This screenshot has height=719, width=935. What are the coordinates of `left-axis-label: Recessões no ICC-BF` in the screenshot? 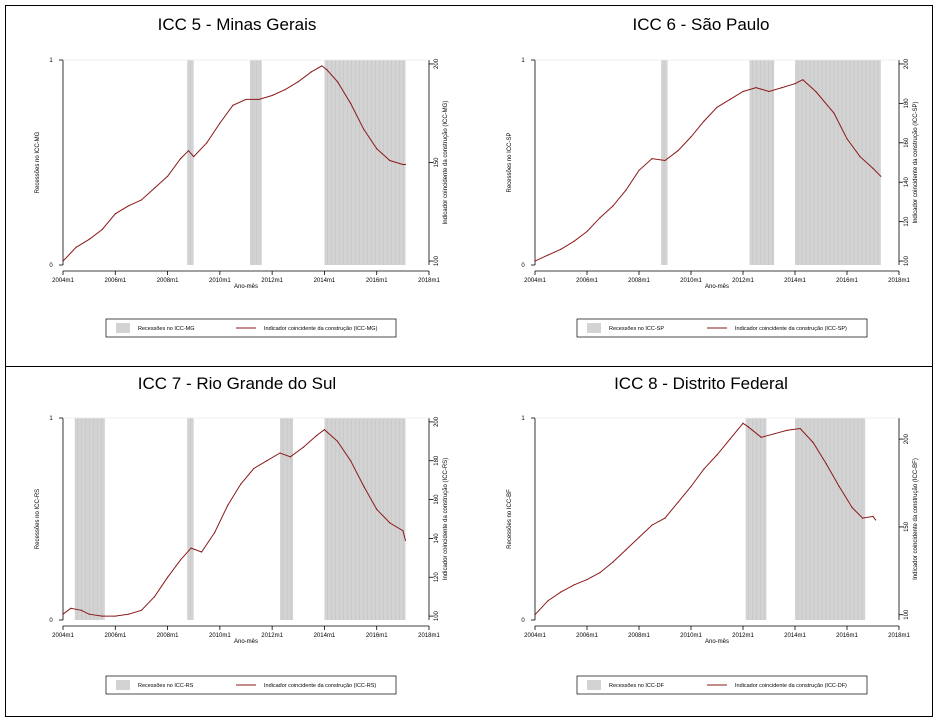 It's located at (510, 519).